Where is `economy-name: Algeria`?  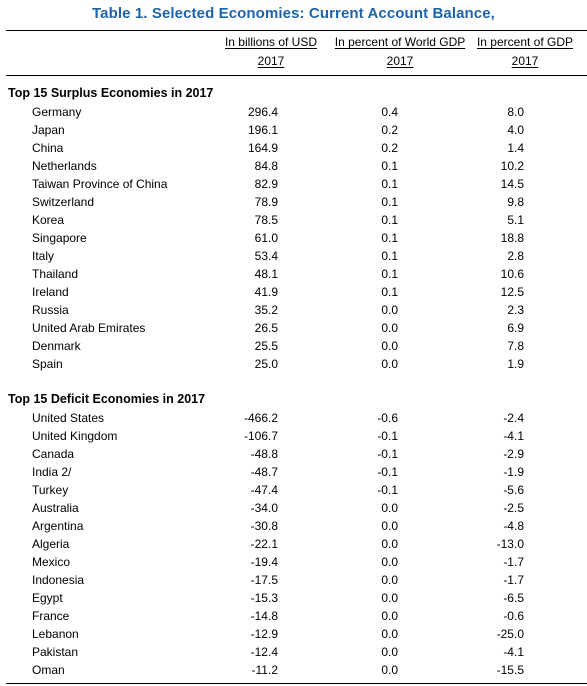 economy-name: Algeria is located at coordinates (51, 544).